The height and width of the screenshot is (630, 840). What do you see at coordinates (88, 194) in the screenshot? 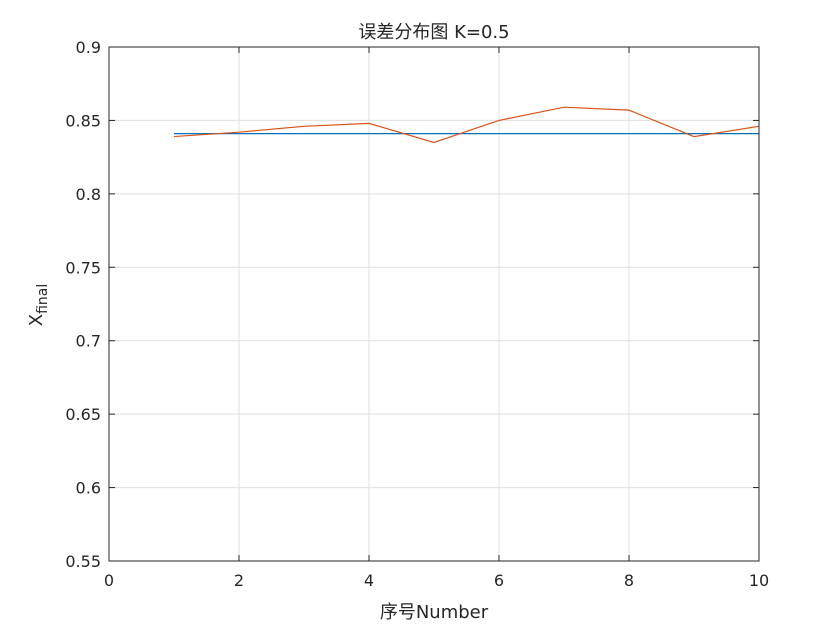
I see `y-tick-label: 0.8` at bounding box center [88, 194].